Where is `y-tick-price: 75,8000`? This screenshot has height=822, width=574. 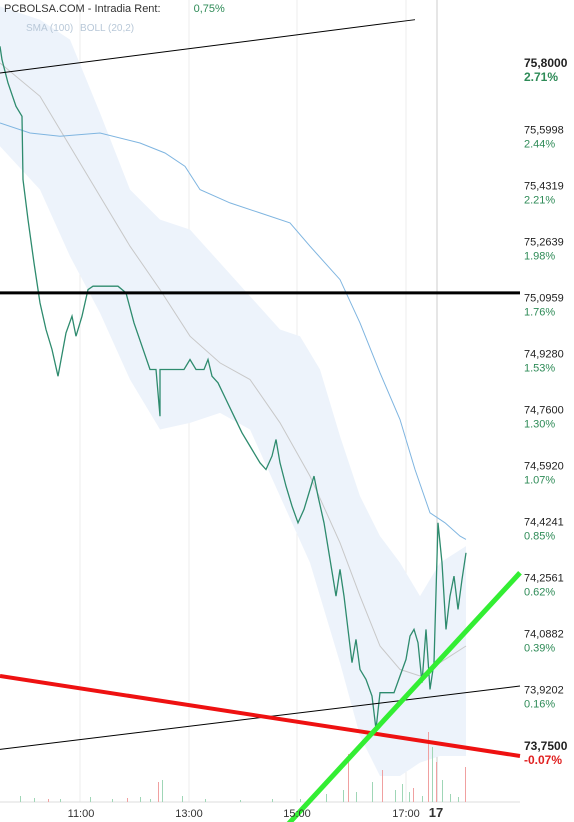
y-tick-price: 75,8000 is located at coordinates (546, 63).